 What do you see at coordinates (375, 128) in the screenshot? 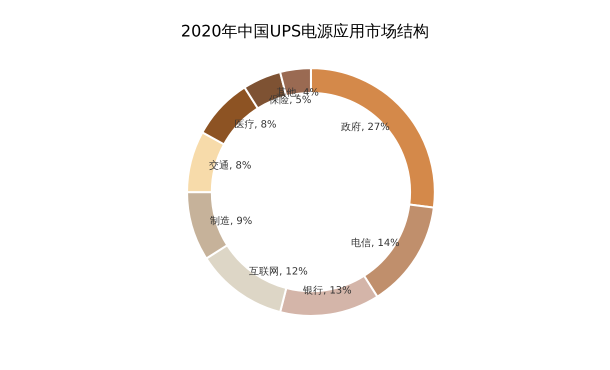
I see `data-label: , 27%` at bounding box center [375, 128].